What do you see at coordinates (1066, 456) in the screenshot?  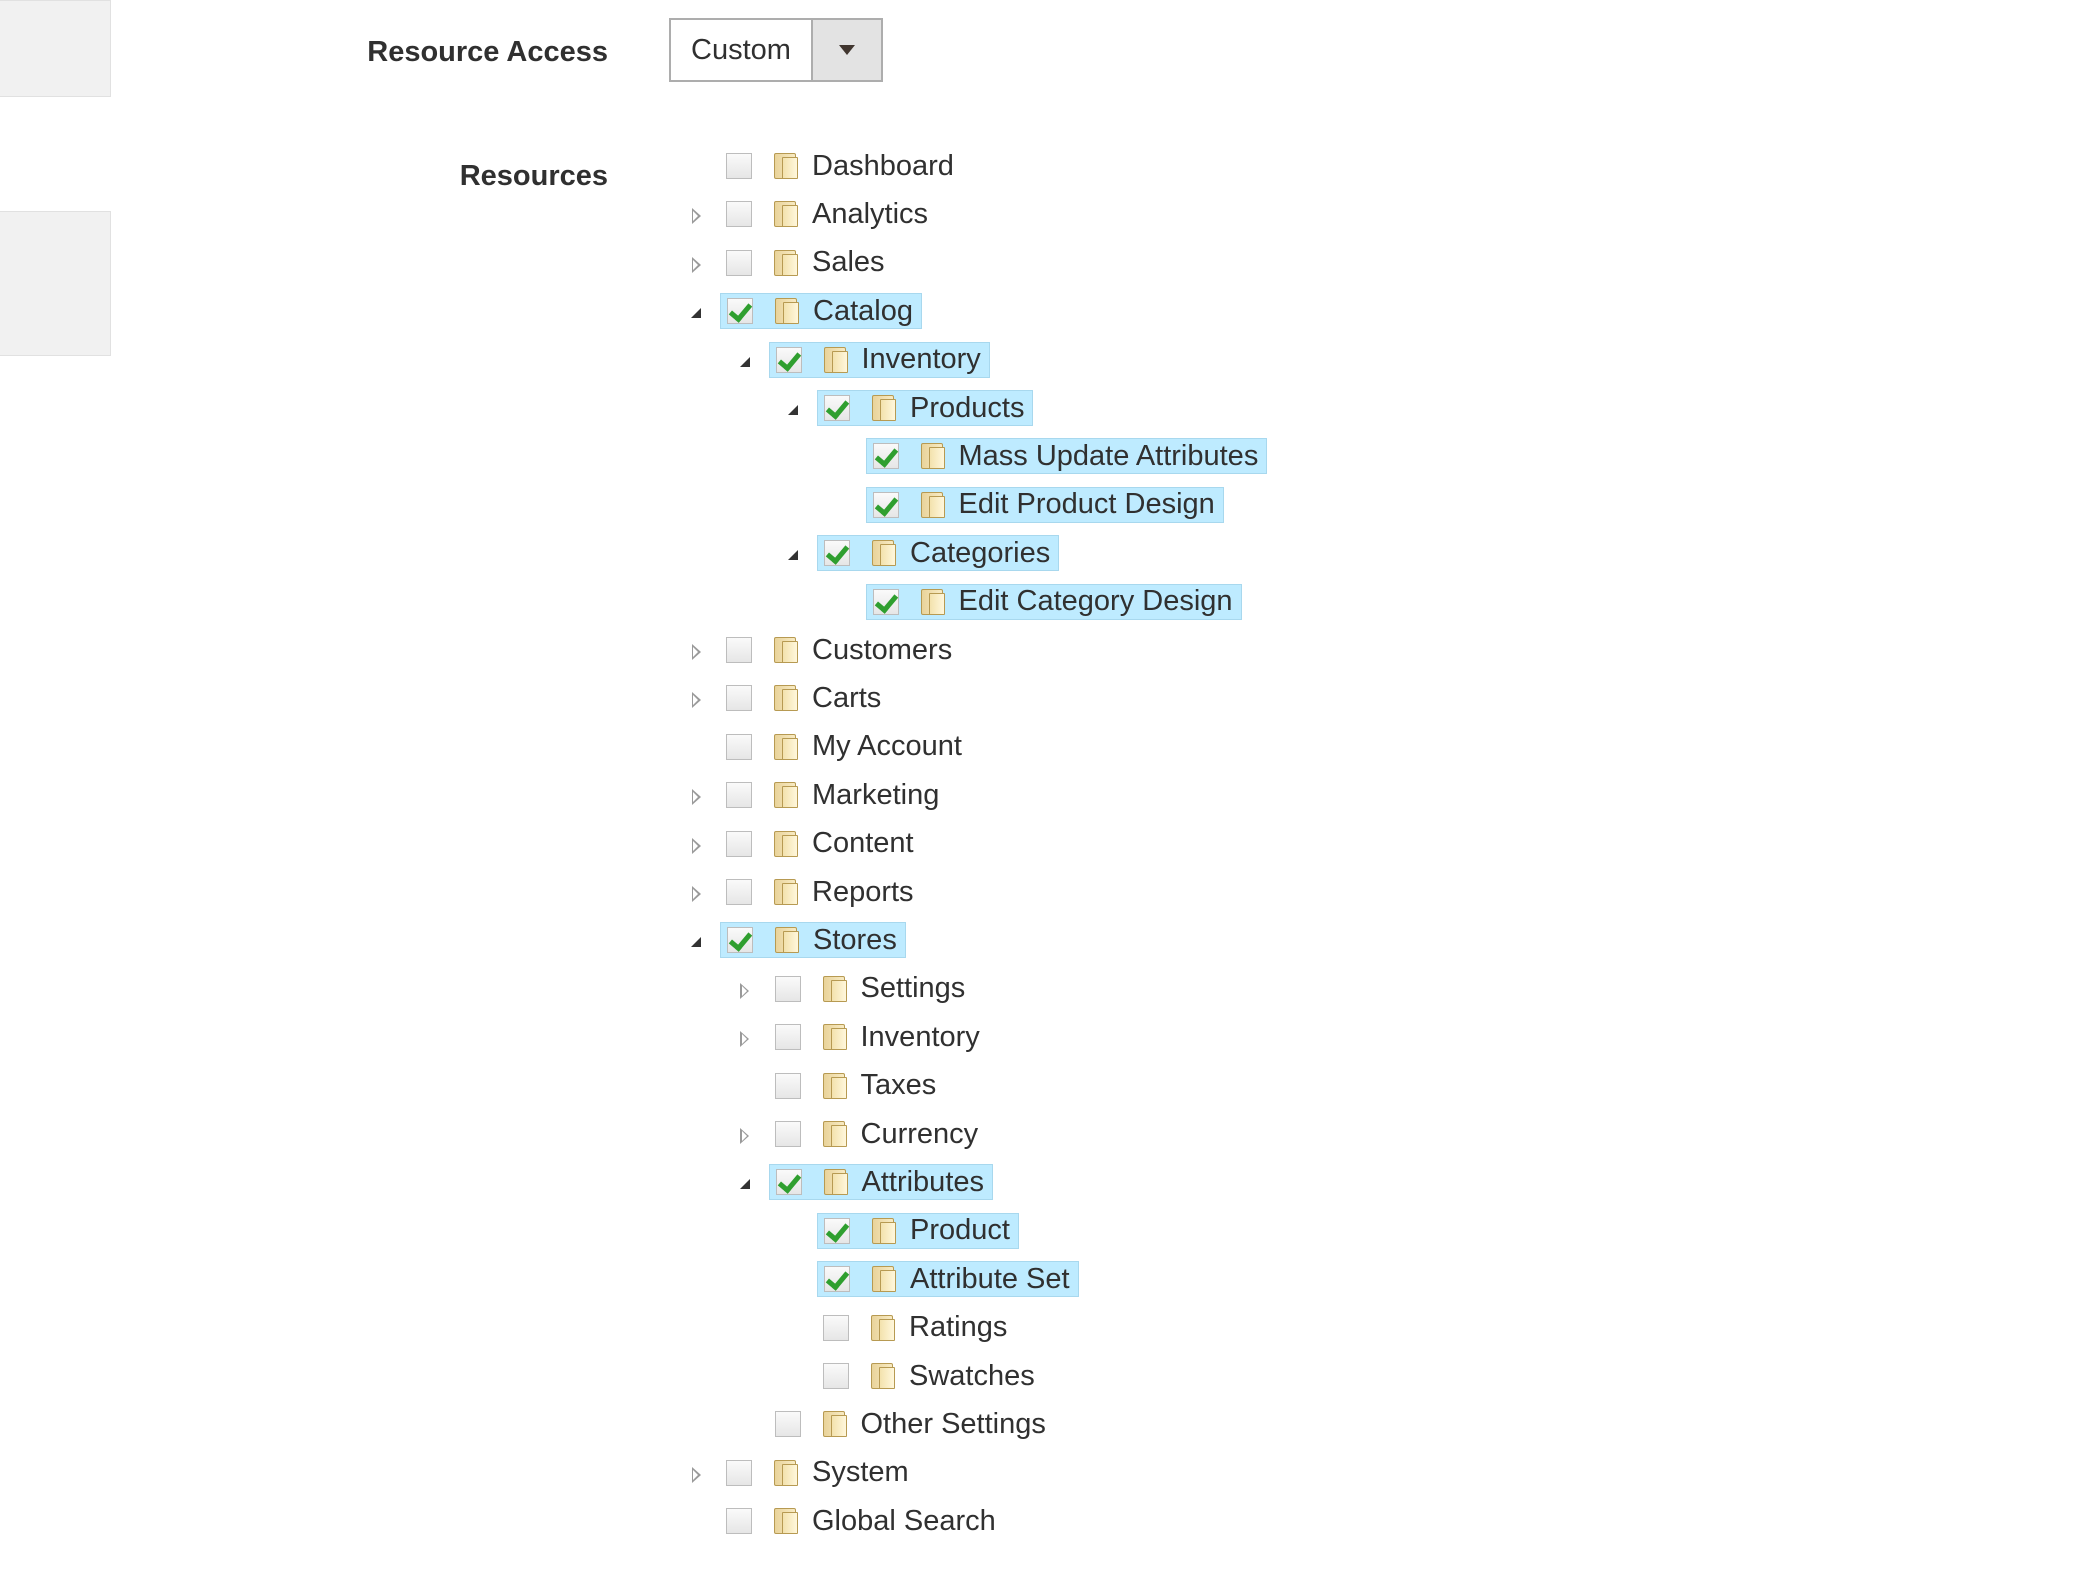 I see `tree-node-anchor: Mass Update Attributes` at bounding box center [1066, 456].